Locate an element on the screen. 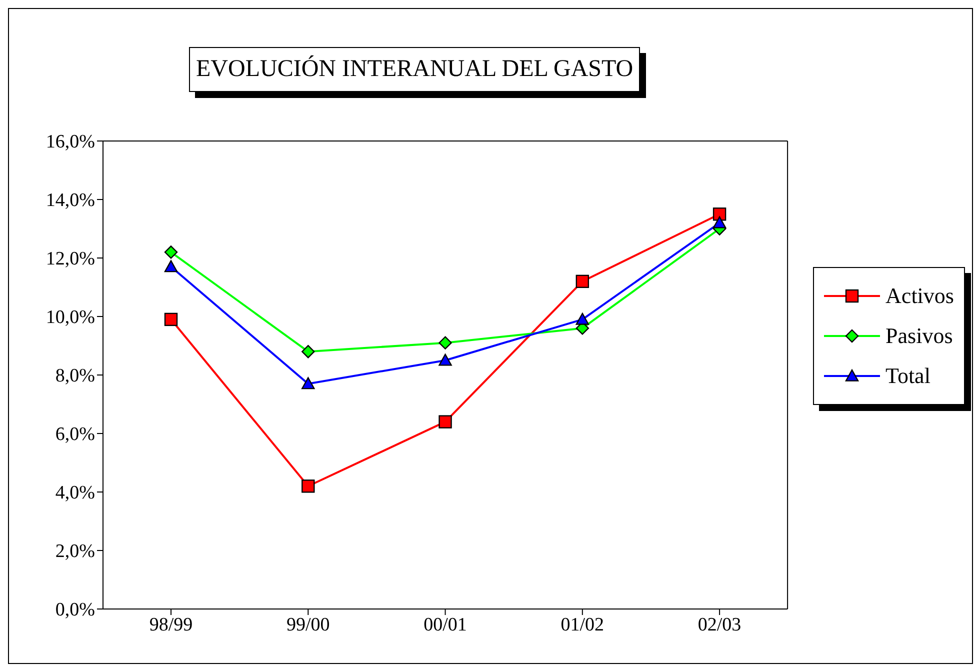  x-tick-label: 02/03 is located at coordinates (720, 625).